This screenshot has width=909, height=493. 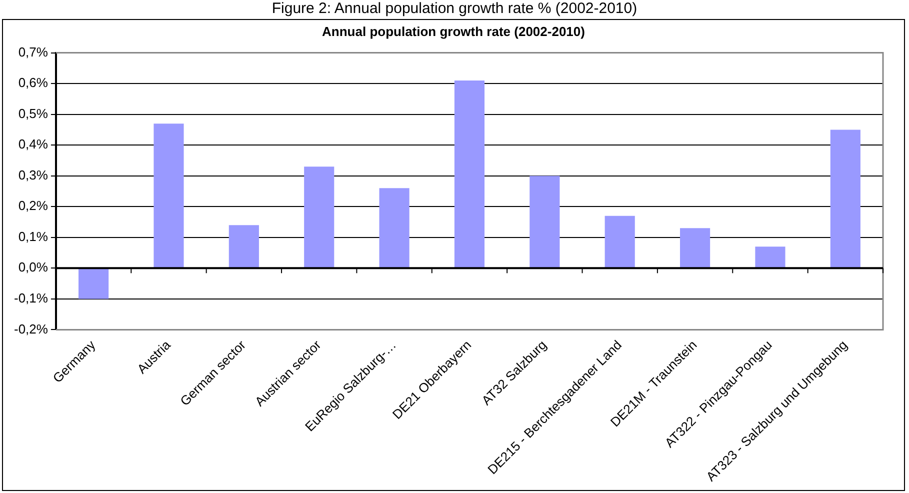 I want to click on y-tick-label: -0,1%, so click(x=31, y=298).